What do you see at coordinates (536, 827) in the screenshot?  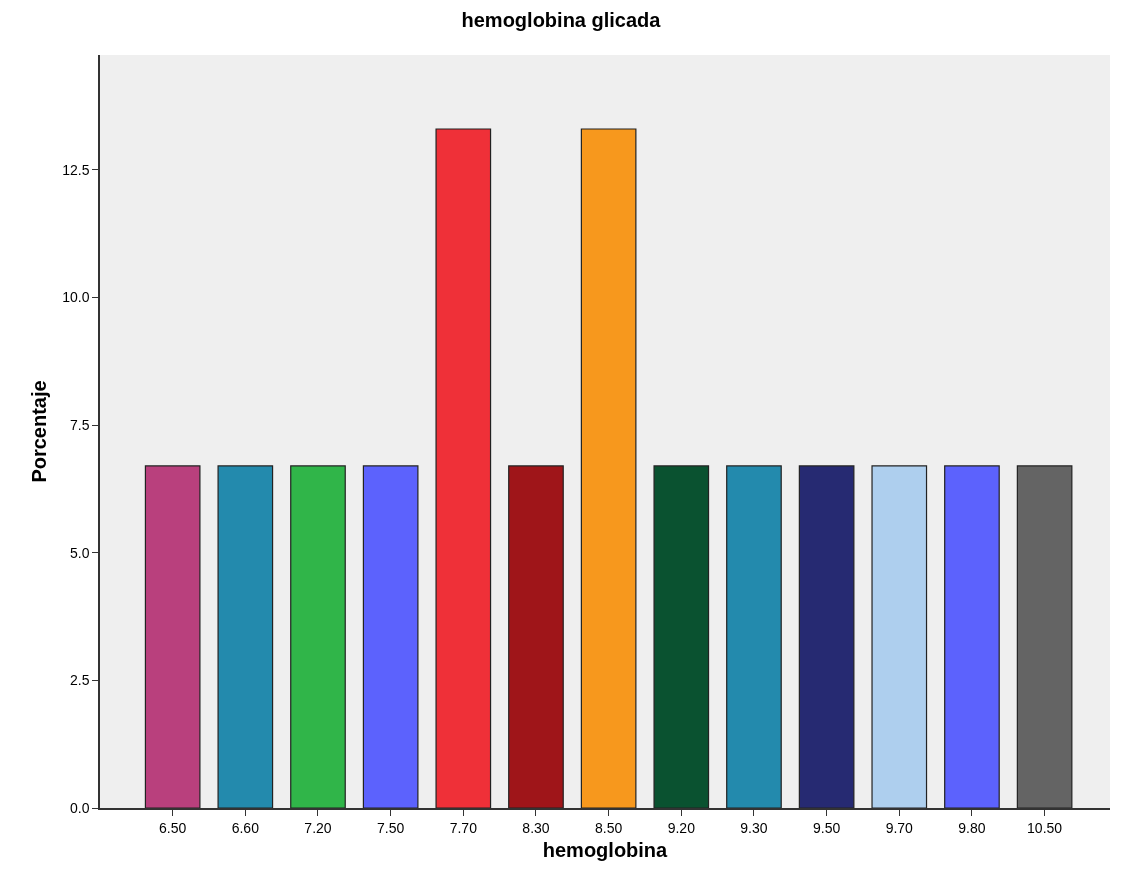 I see `x-tick-label: 8.30` at bounding box center [536, 827].